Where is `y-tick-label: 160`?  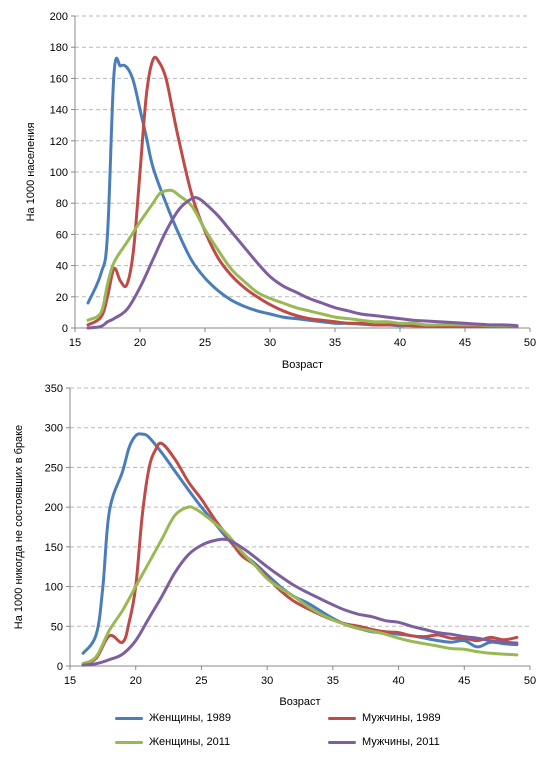 y-tick-label: 160 is located at coordinates (59, 79).